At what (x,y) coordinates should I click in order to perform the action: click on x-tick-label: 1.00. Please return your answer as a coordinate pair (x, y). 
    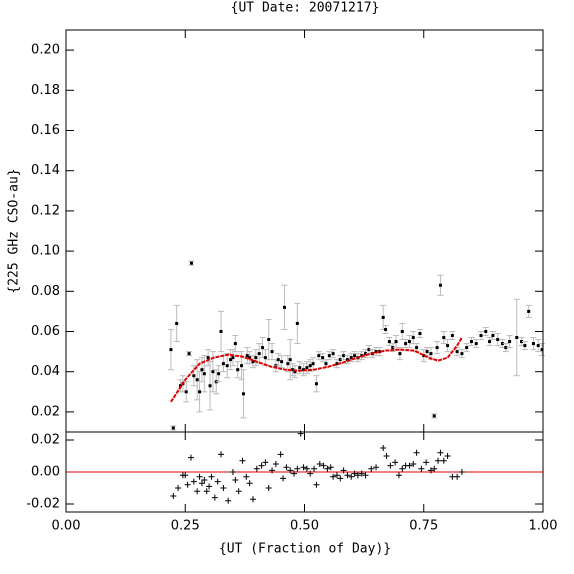
    Looking at the image, I should click on (543, 526).